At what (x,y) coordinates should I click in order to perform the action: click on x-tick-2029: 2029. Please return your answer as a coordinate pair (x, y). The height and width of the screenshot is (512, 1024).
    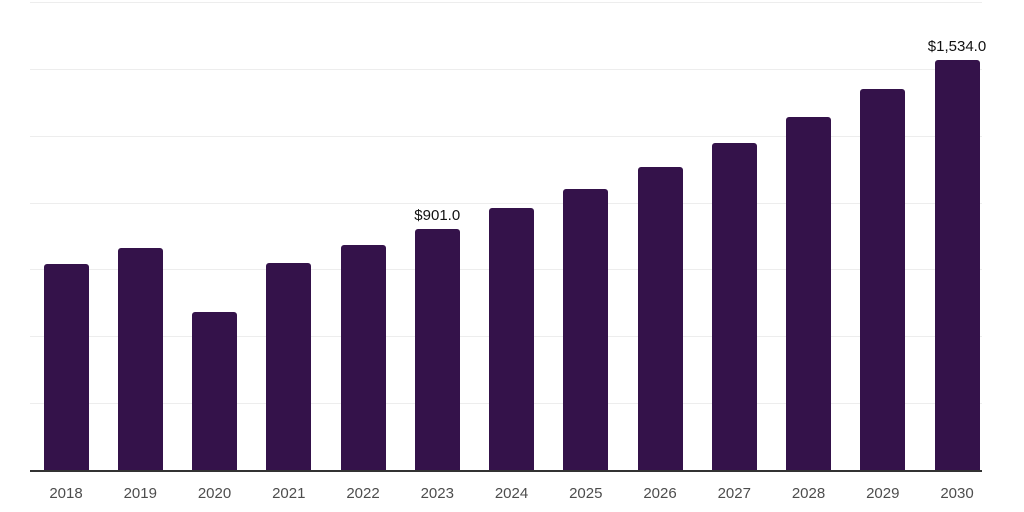
    Looking at the image, I should click on (883, 493).